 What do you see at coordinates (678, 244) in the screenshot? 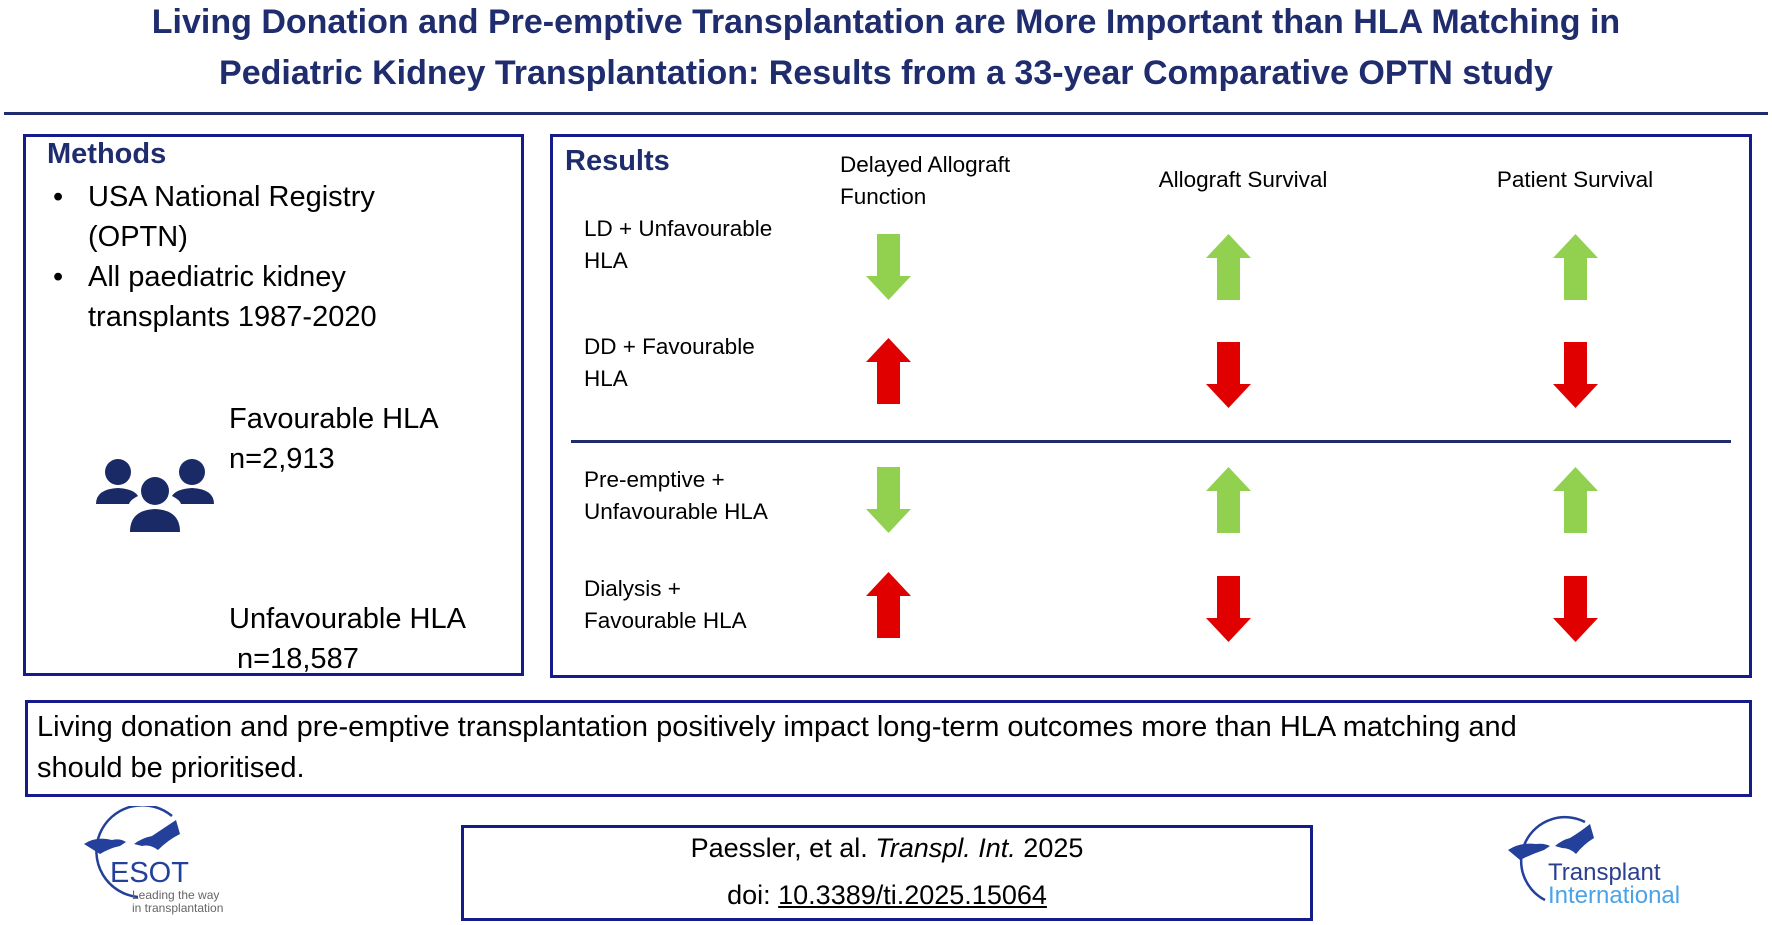
I see `row-label: LD + Unfavourable HLA` at bounding box center [678, 244].